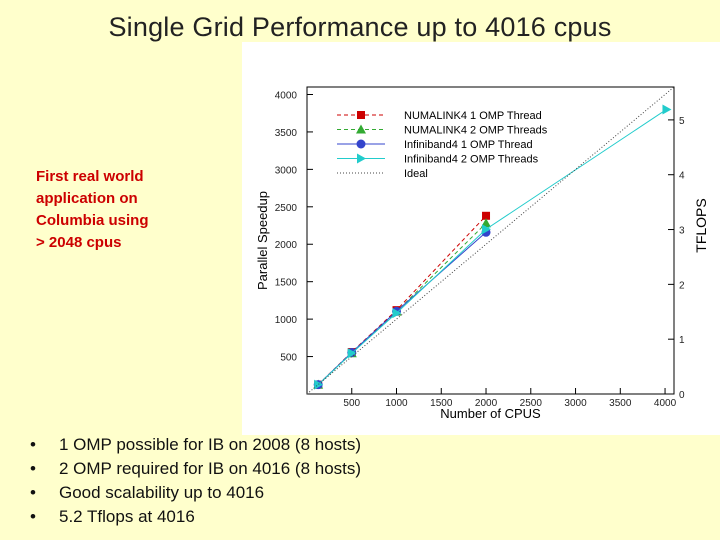 This screenshot has width=720, height=540. Describe the element at coordinates (682, 176) in the screenshot. I see `y2-tick-label: 4` at that location.